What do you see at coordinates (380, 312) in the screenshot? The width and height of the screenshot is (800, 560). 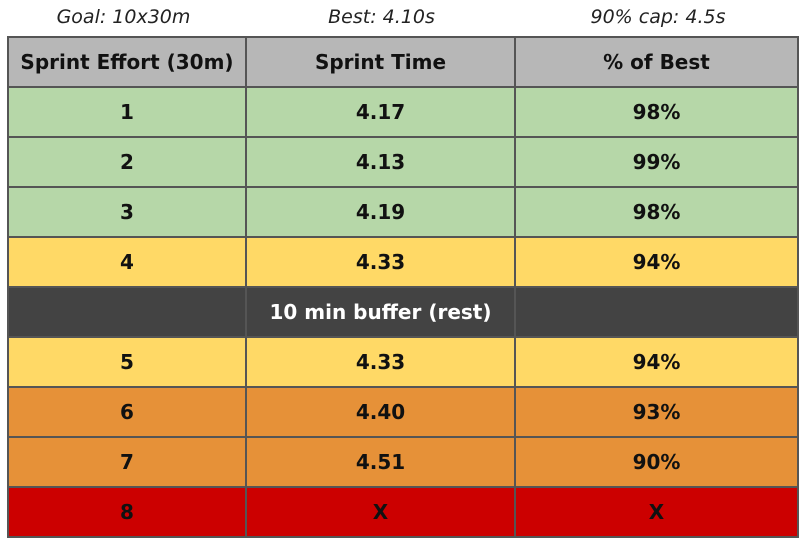 I see `rest-buffer-label: 10 min buffer (rest)` at bounding box center [380, 312].